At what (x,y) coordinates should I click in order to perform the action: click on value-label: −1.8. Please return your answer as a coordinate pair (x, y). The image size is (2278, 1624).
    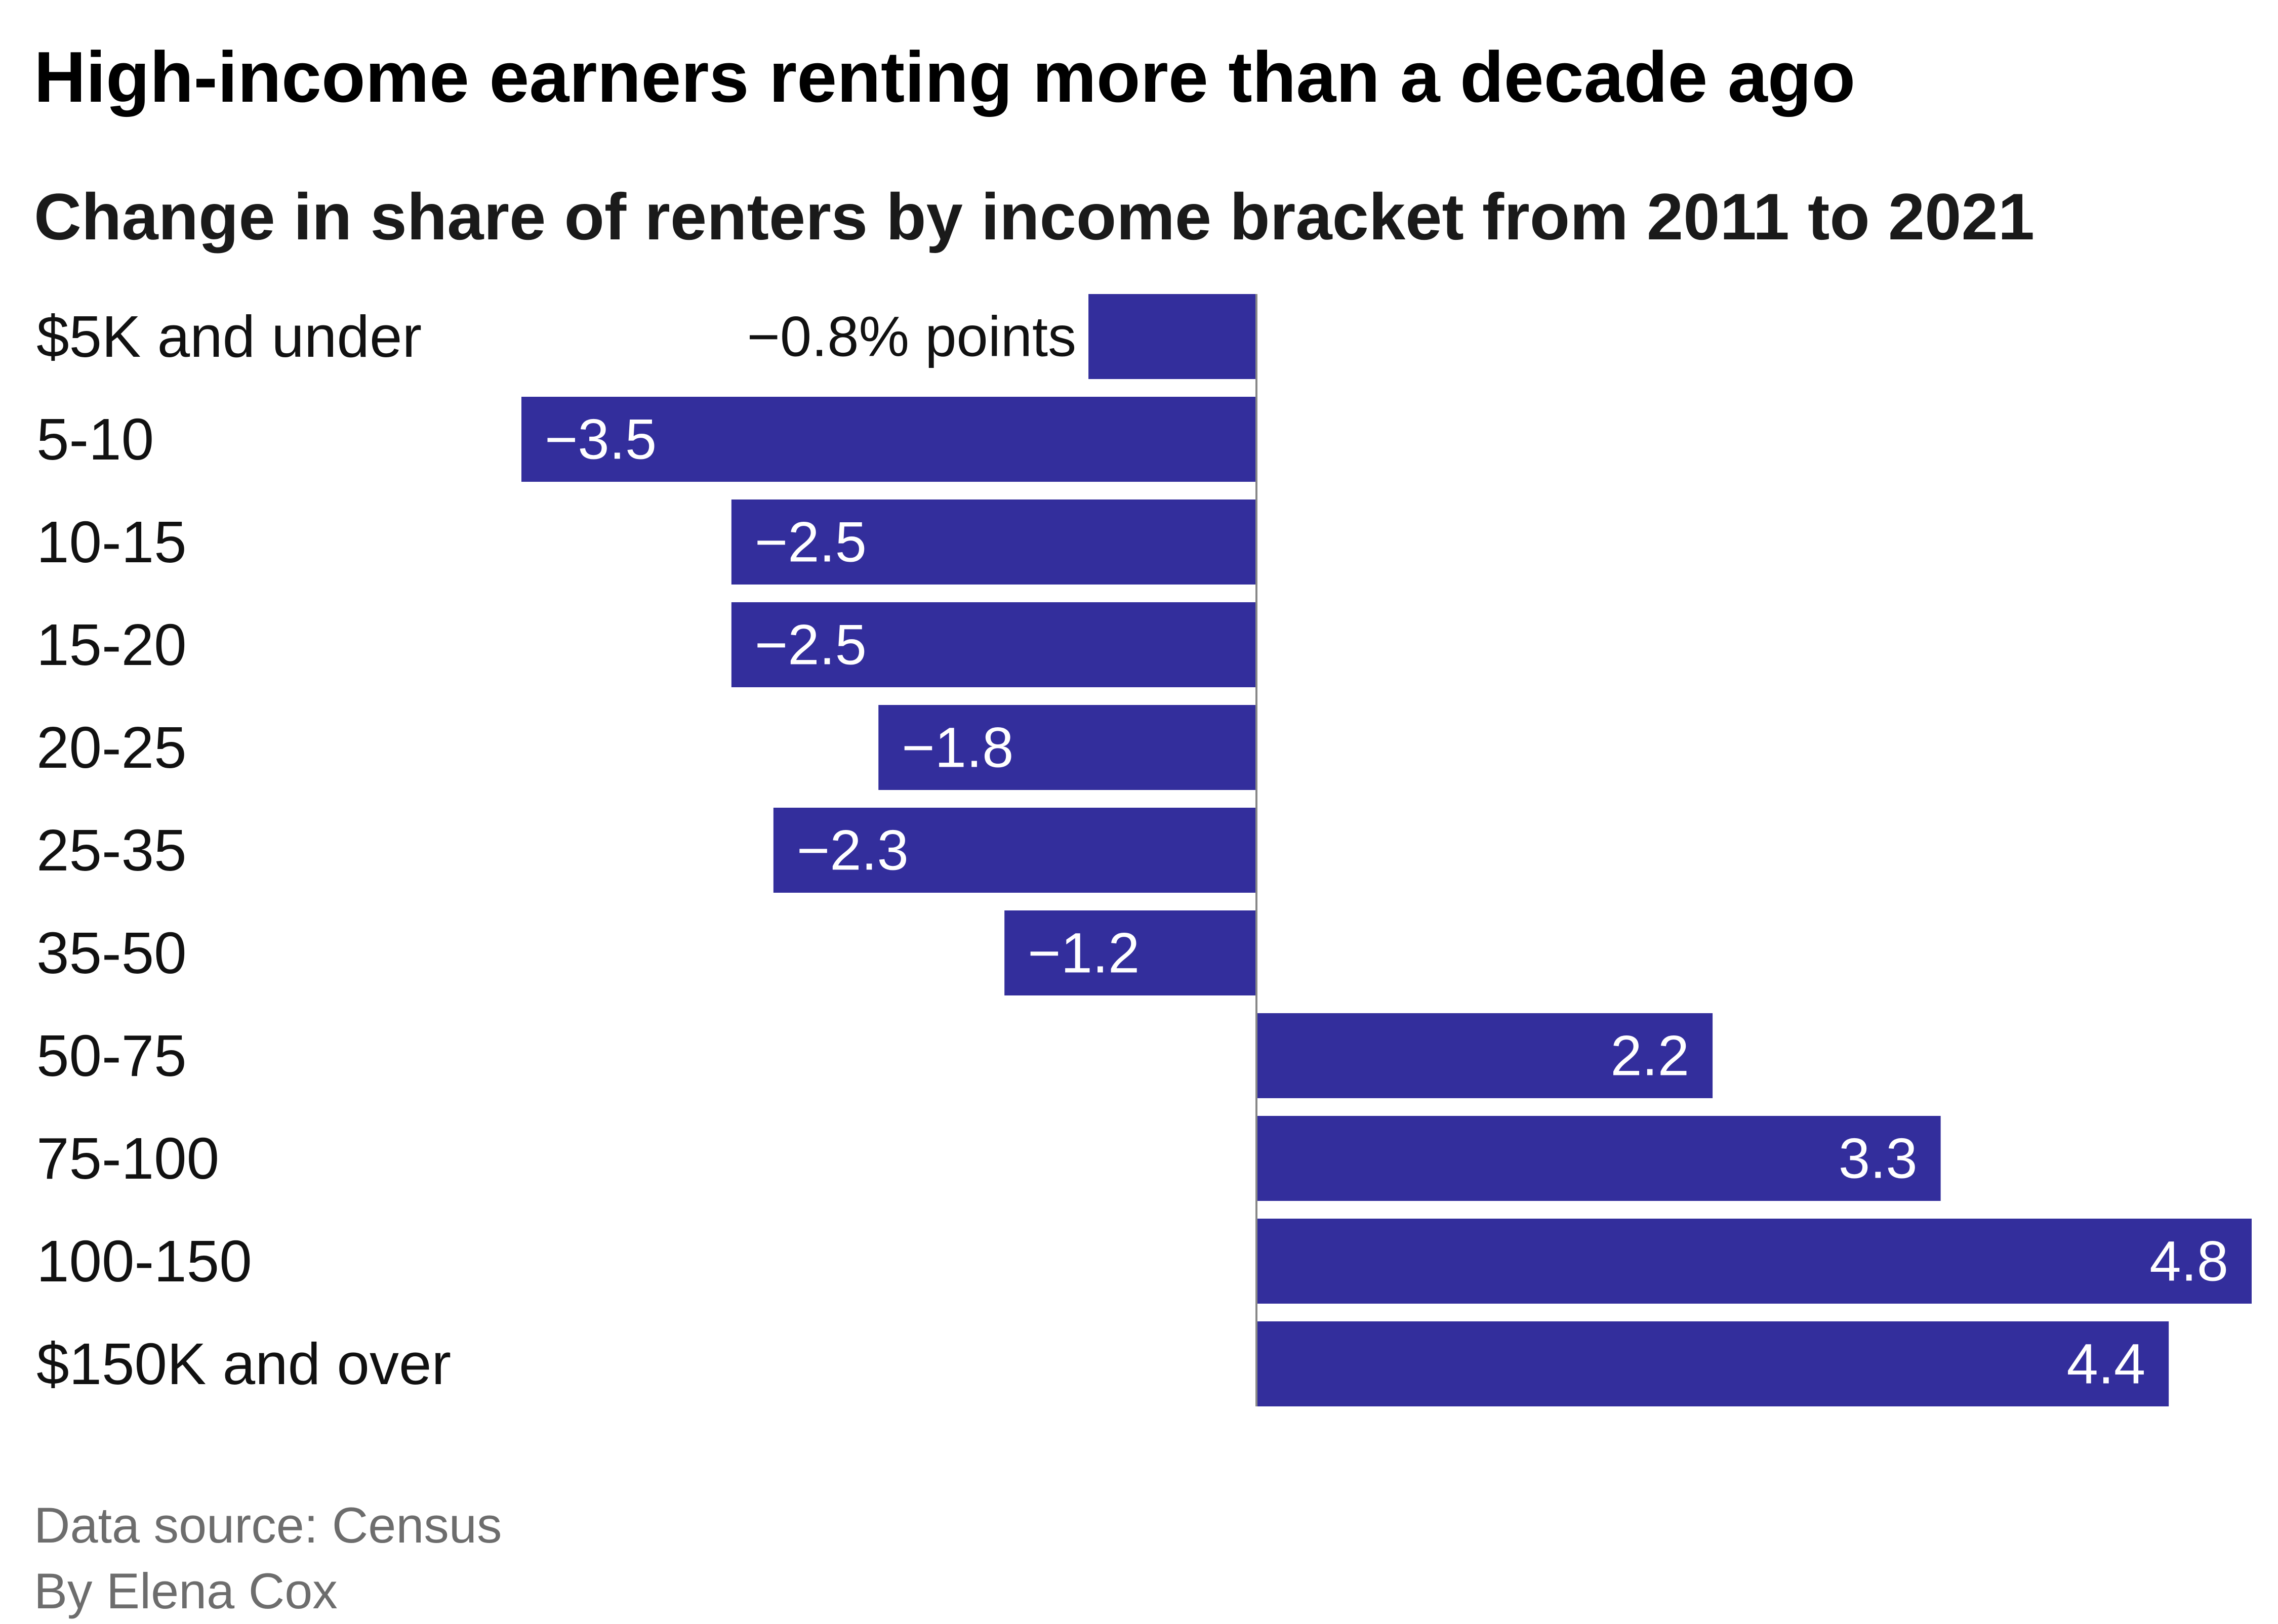
    Looking at the image, I should click on (957, 747).